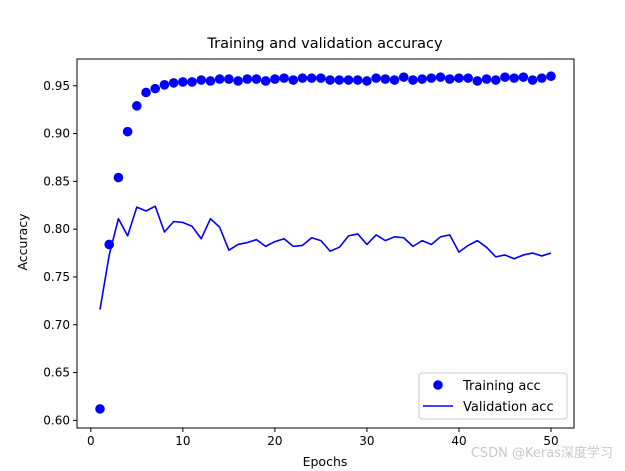 Image resolution: width=625 pixels, height=471 pixels. I want to click on chart-title: Training and validation accuracy, so click(324, 44).